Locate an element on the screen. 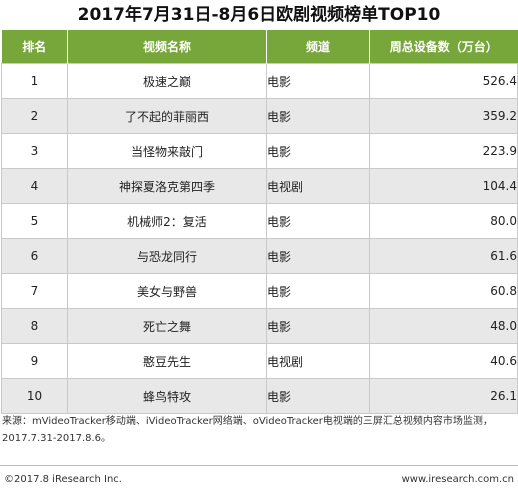  cell-rank: 9 is located at coordinates (34, 361).